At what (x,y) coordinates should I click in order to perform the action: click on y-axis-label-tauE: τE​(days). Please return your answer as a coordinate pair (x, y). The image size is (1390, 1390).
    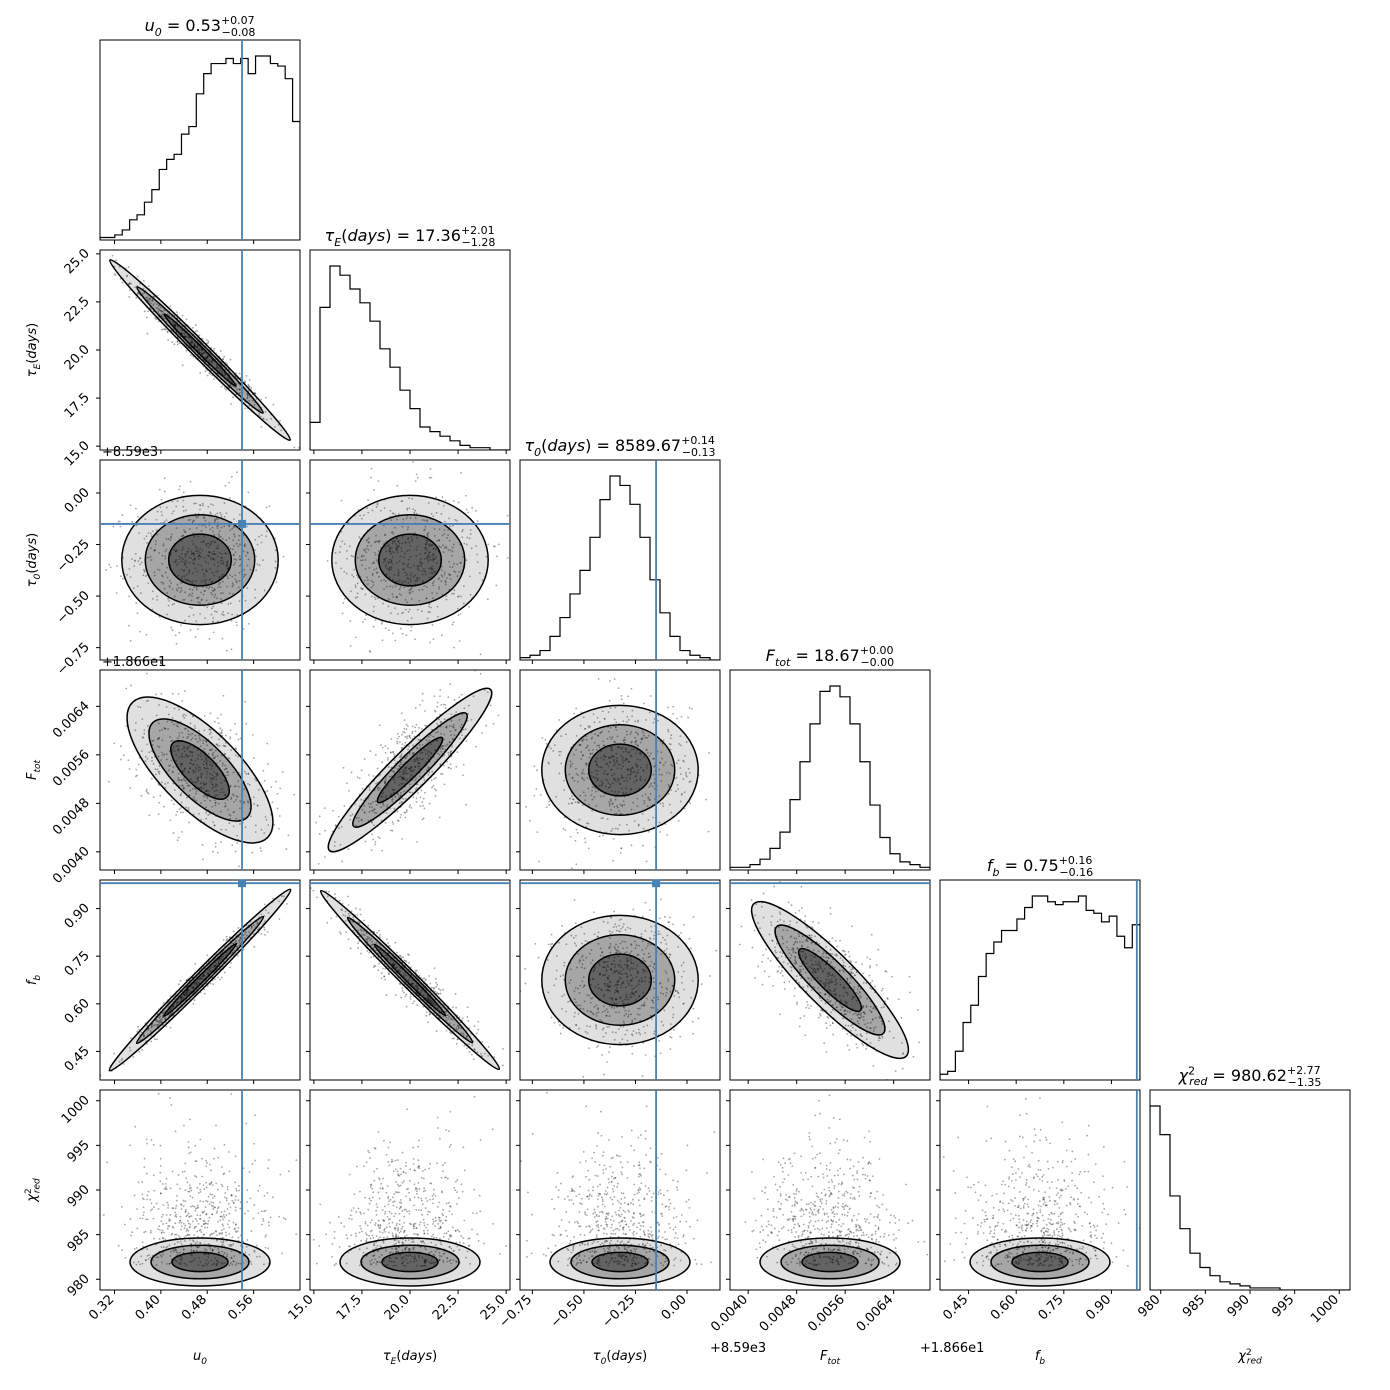
    Looking at the image, I should click on (34, 350).